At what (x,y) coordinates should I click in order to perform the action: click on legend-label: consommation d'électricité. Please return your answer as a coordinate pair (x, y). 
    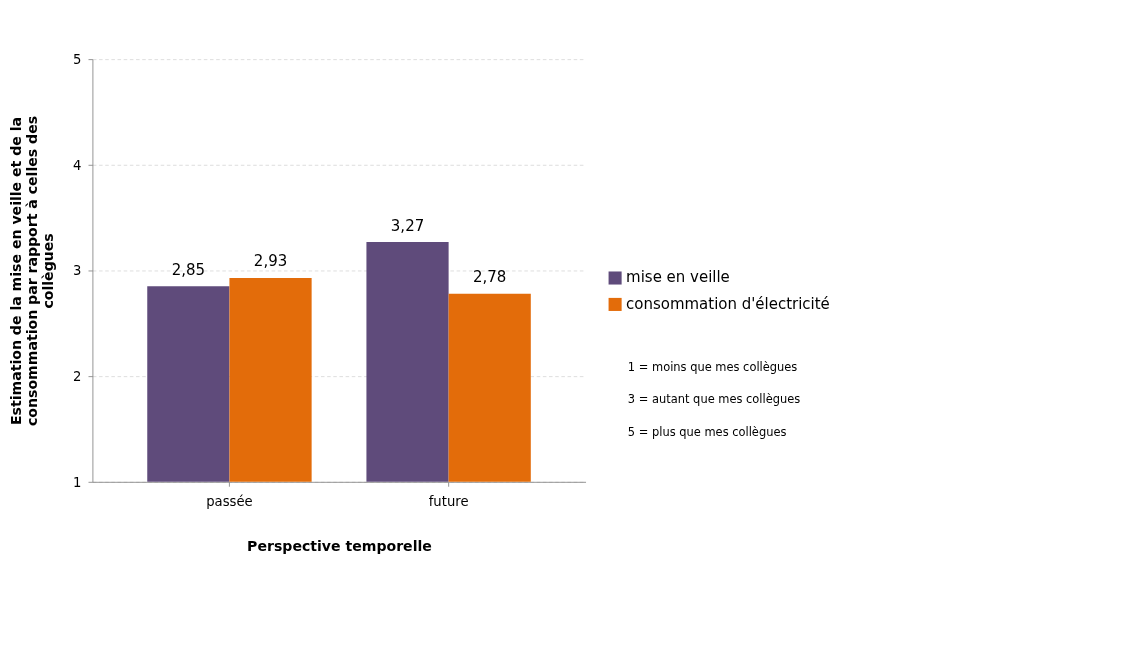
    Looking at the image, I should click on (728, 303).